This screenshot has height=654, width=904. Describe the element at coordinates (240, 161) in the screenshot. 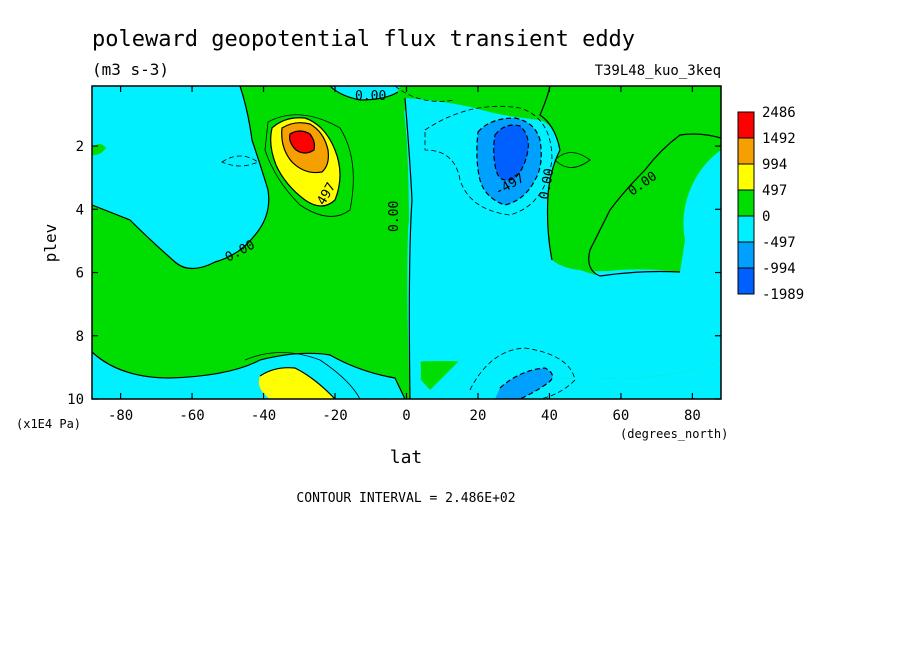

I see `contour-neg-248-left` at that location.